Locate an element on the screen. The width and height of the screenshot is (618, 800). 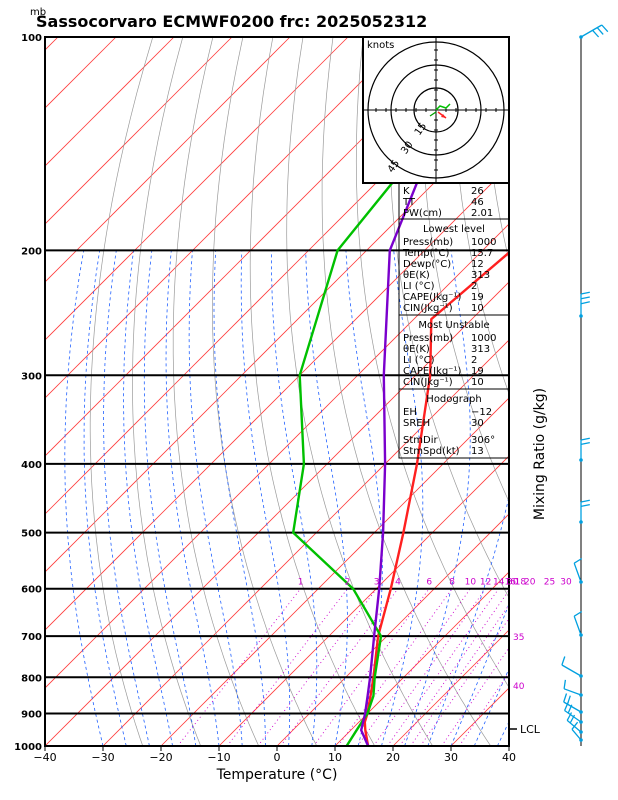
index-value: 1000 is located at coordinates (483, 242).